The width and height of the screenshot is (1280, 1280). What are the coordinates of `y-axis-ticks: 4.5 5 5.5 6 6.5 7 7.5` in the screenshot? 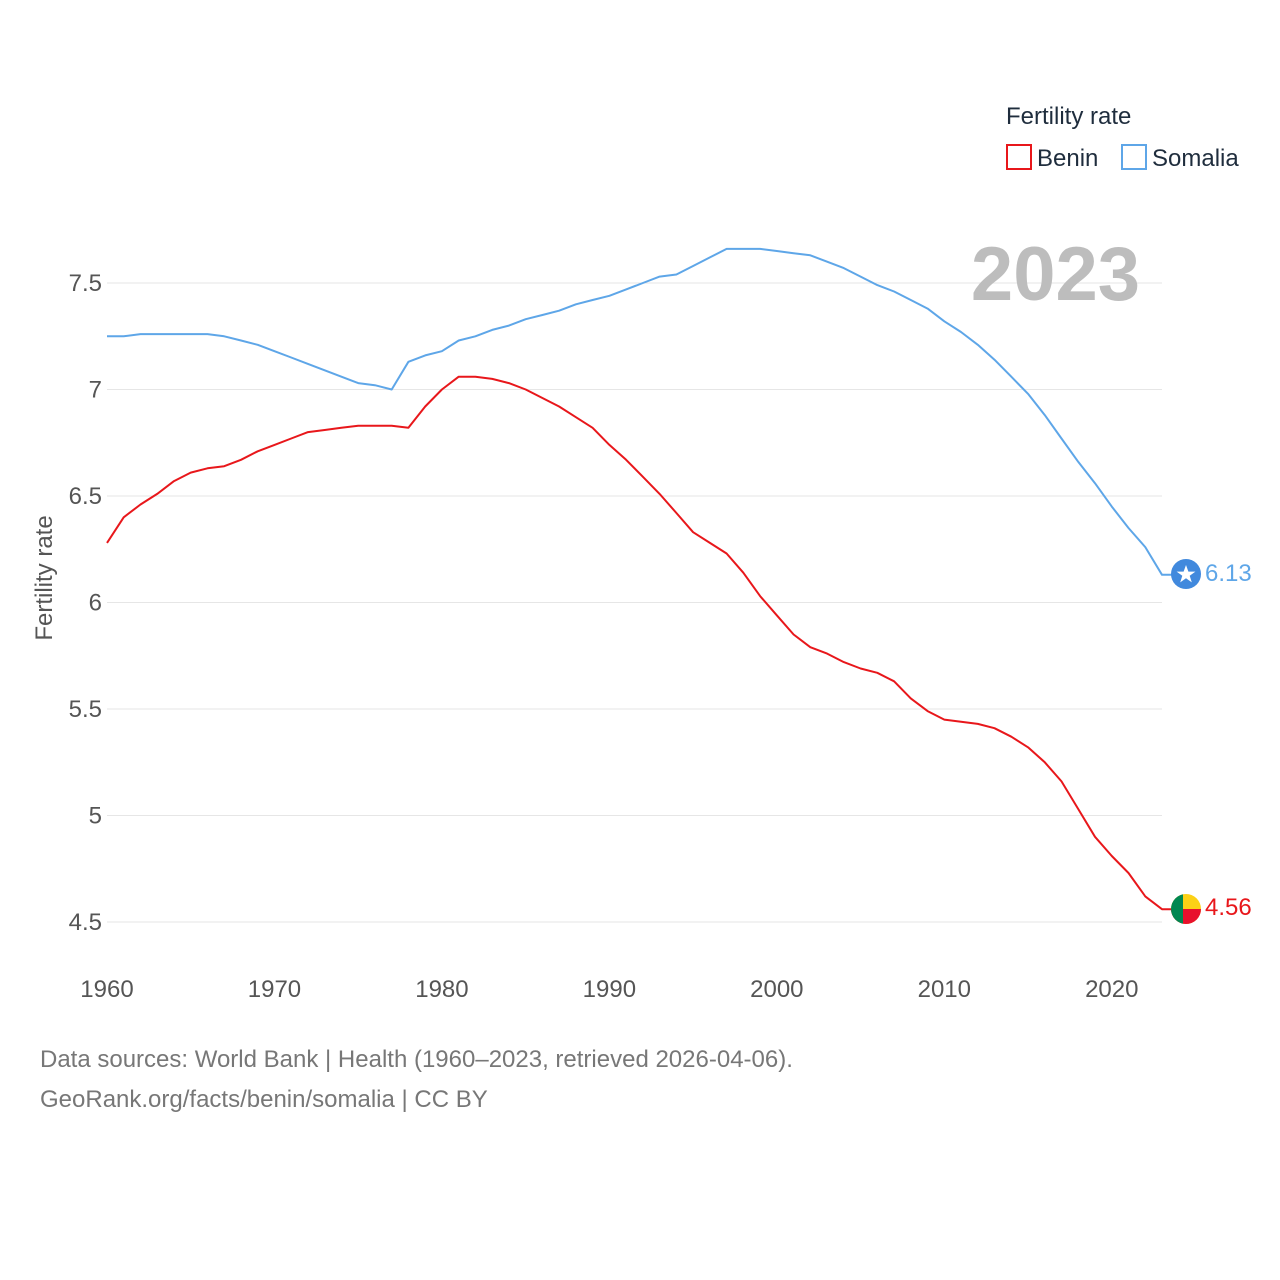 It's located at (85, 603).